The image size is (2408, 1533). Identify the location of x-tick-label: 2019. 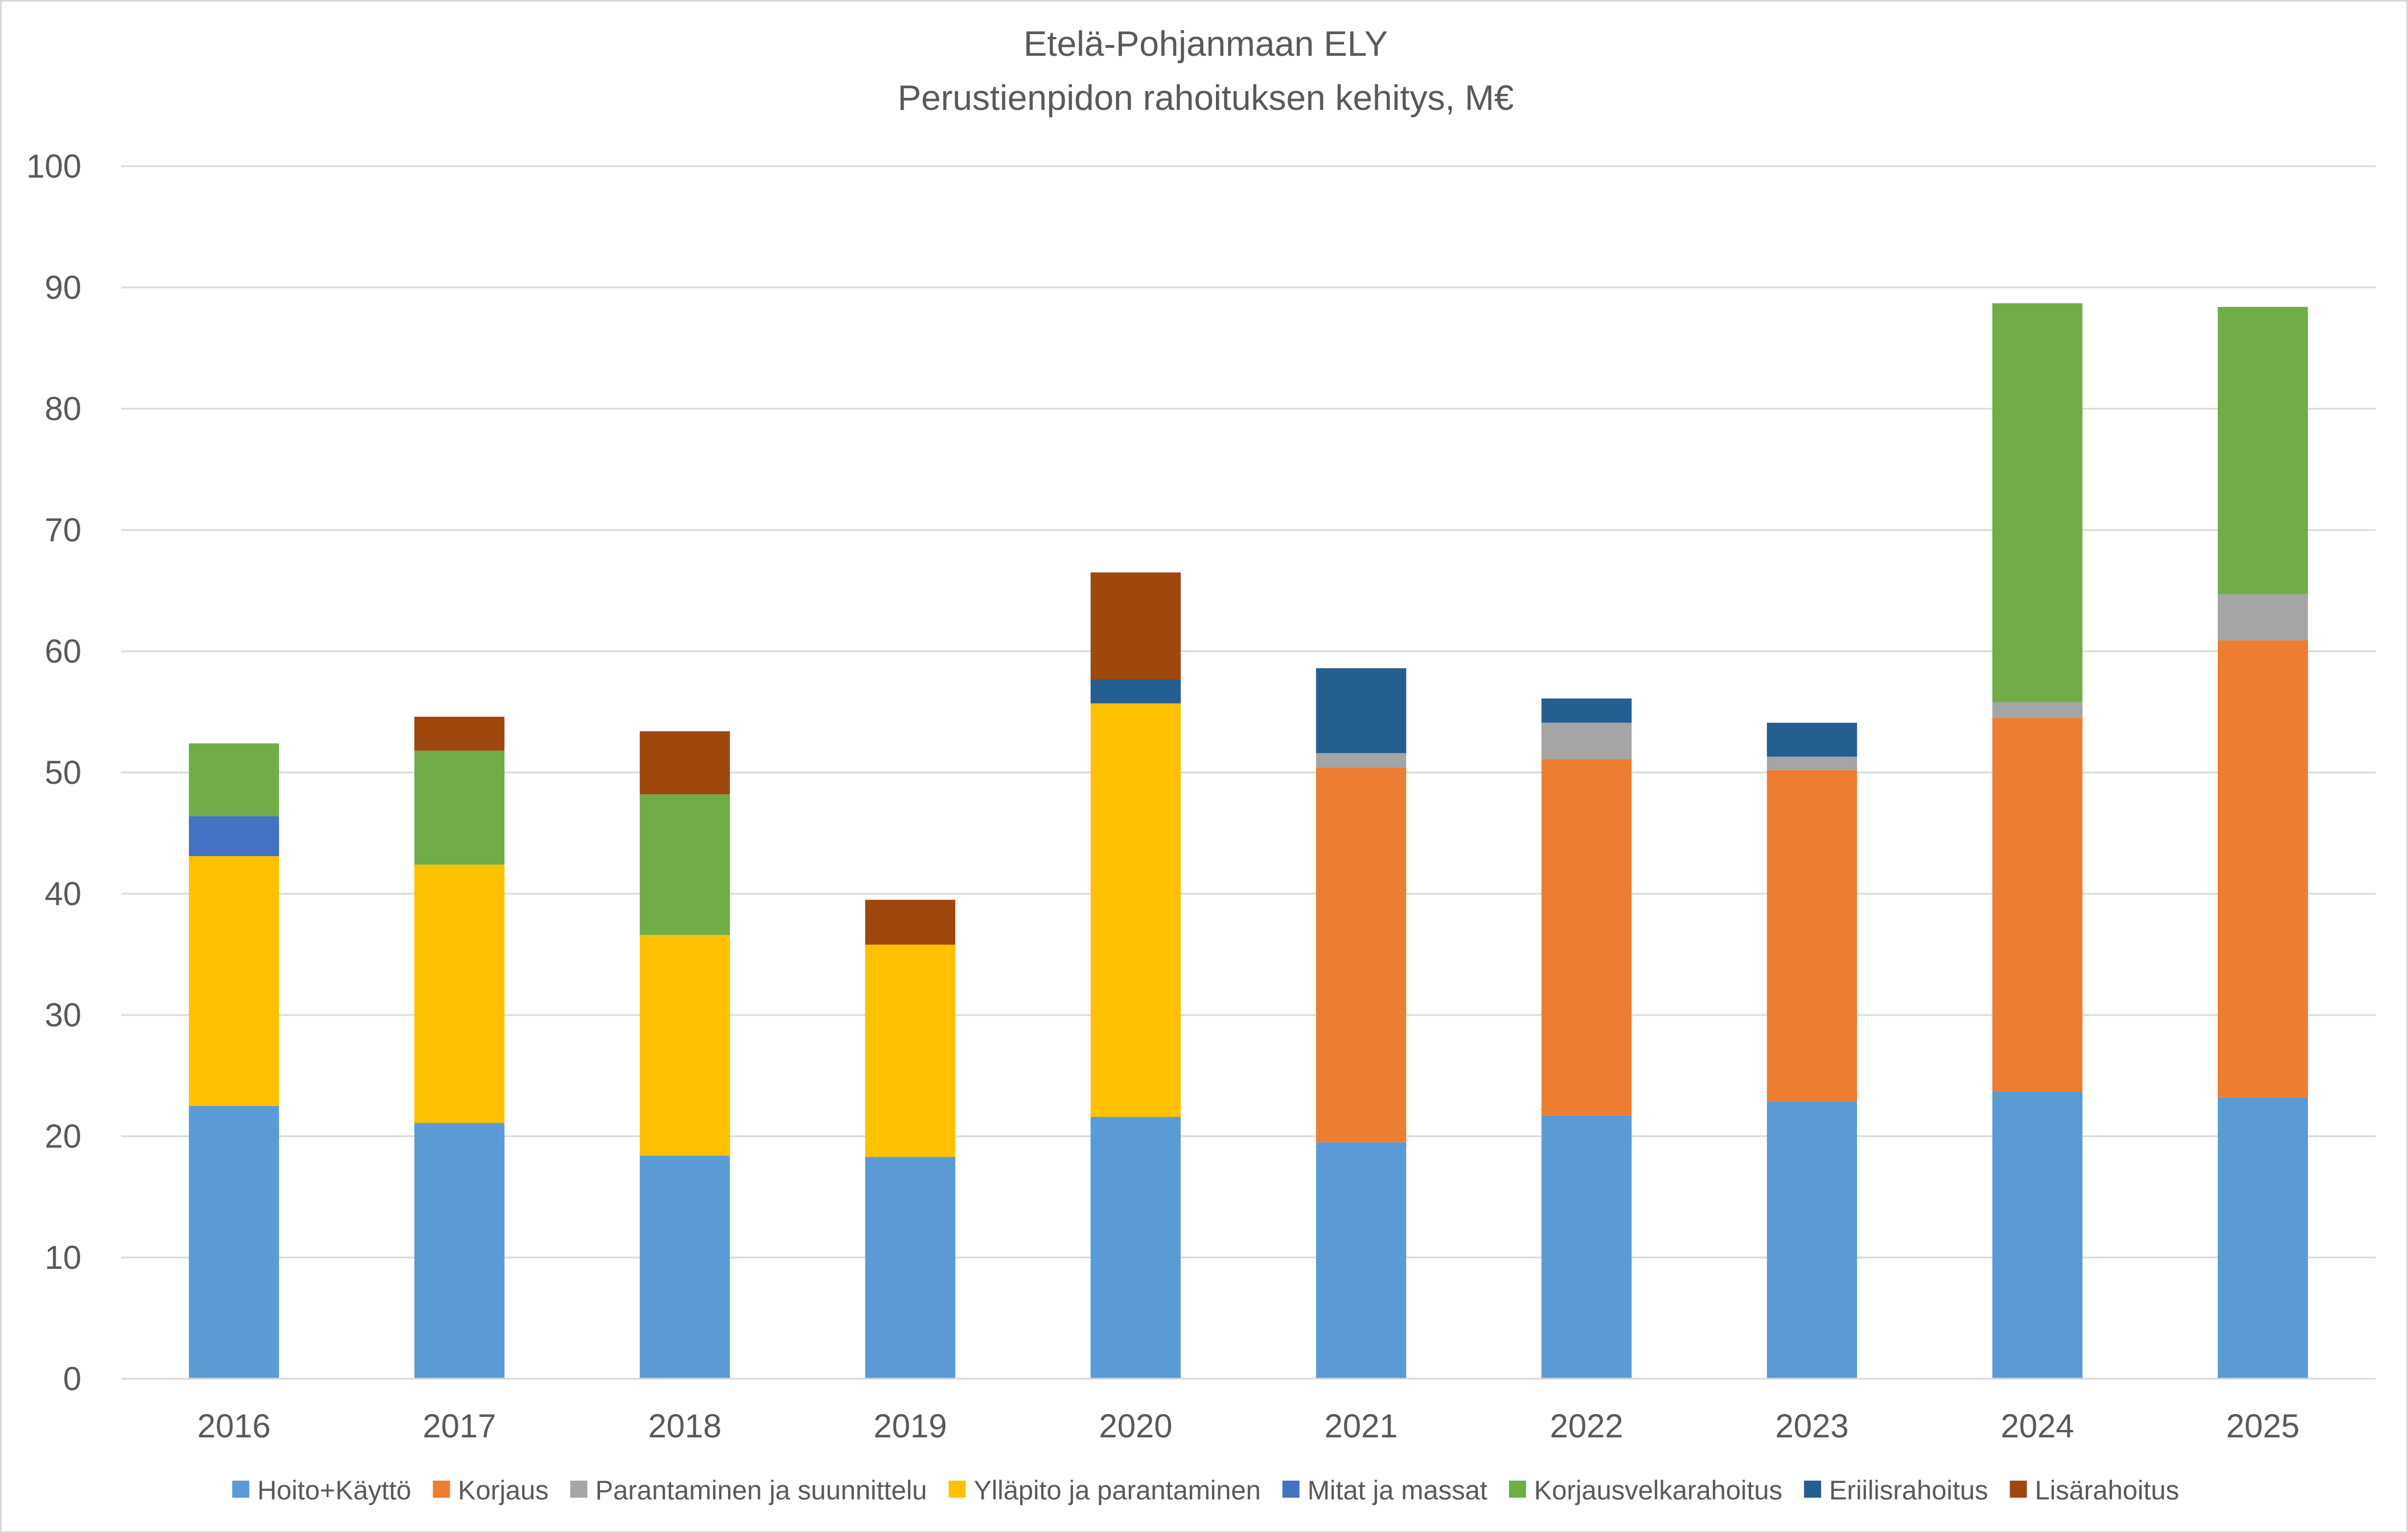
(910, 1426).